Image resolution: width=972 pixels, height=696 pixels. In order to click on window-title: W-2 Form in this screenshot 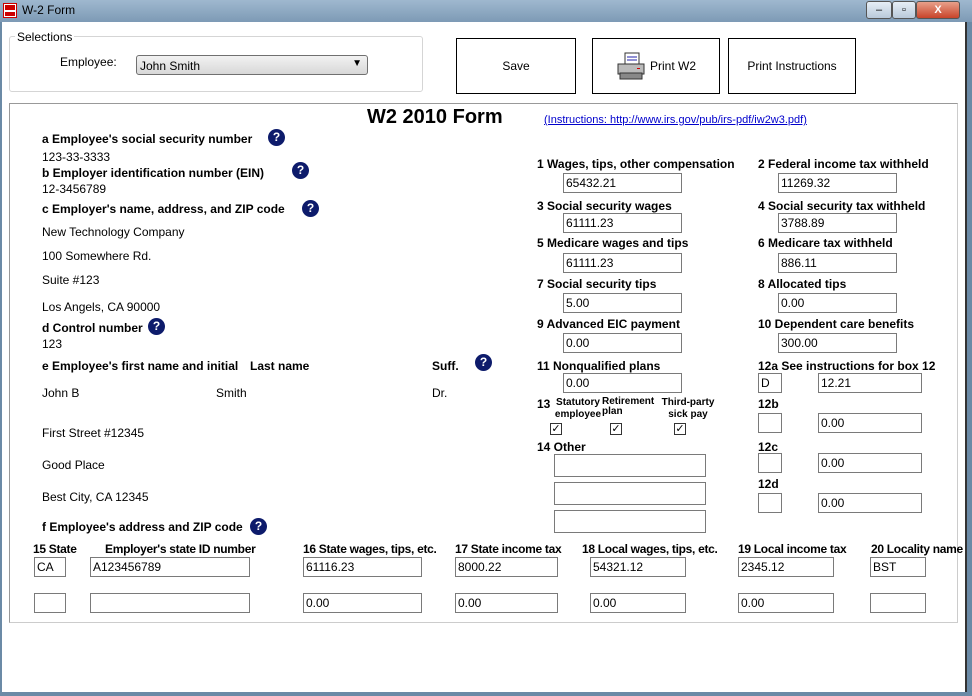, I will do `click(49, 10)`.